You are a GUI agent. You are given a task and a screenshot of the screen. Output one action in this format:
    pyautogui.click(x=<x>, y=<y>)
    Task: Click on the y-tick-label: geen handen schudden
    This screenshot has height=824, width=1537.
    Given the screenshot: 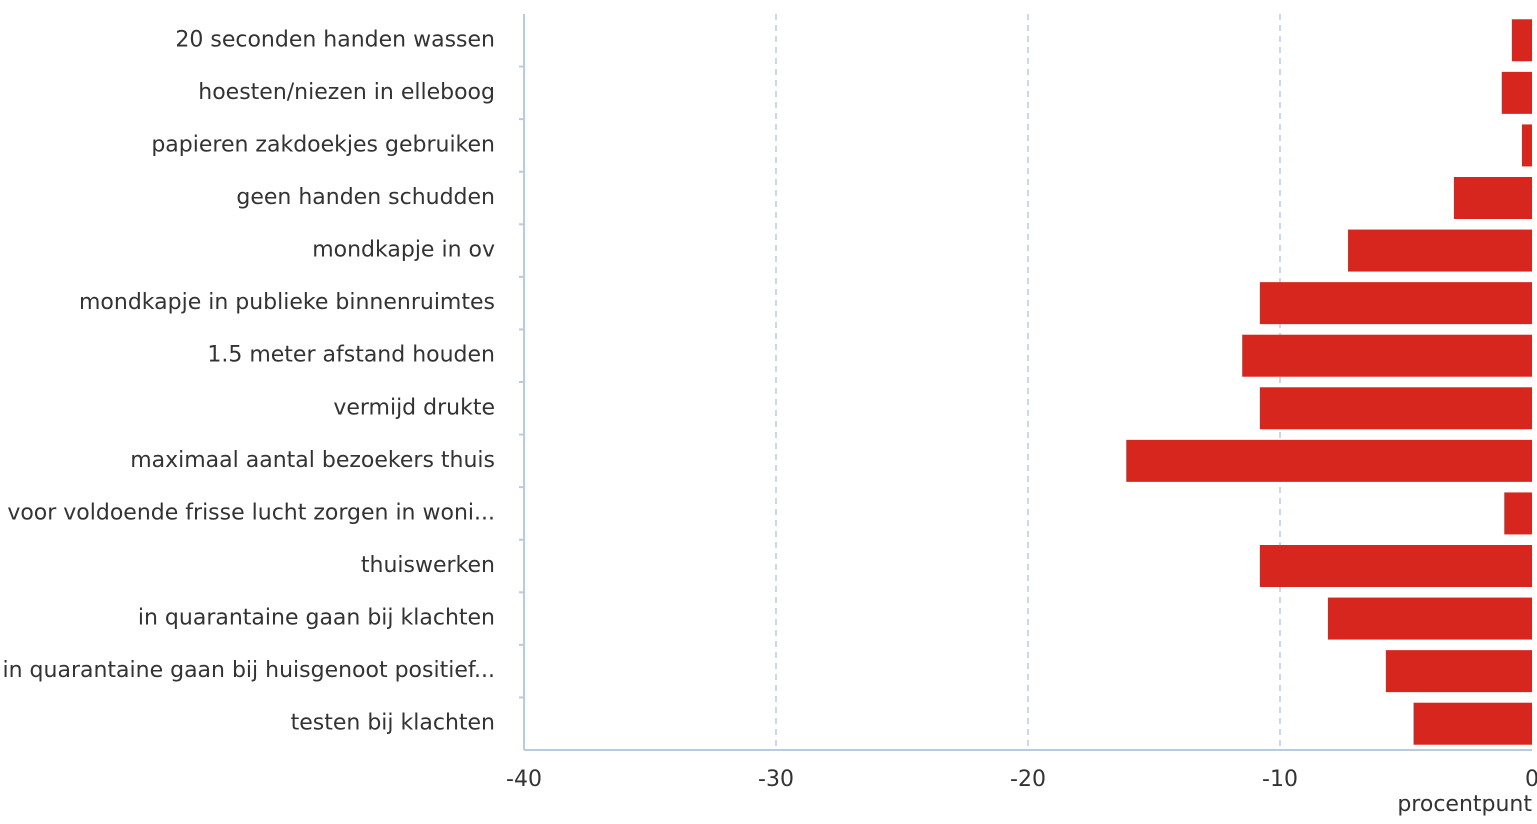 What is the action you would take?
    pyautogui.click(x=365, y=197)
    